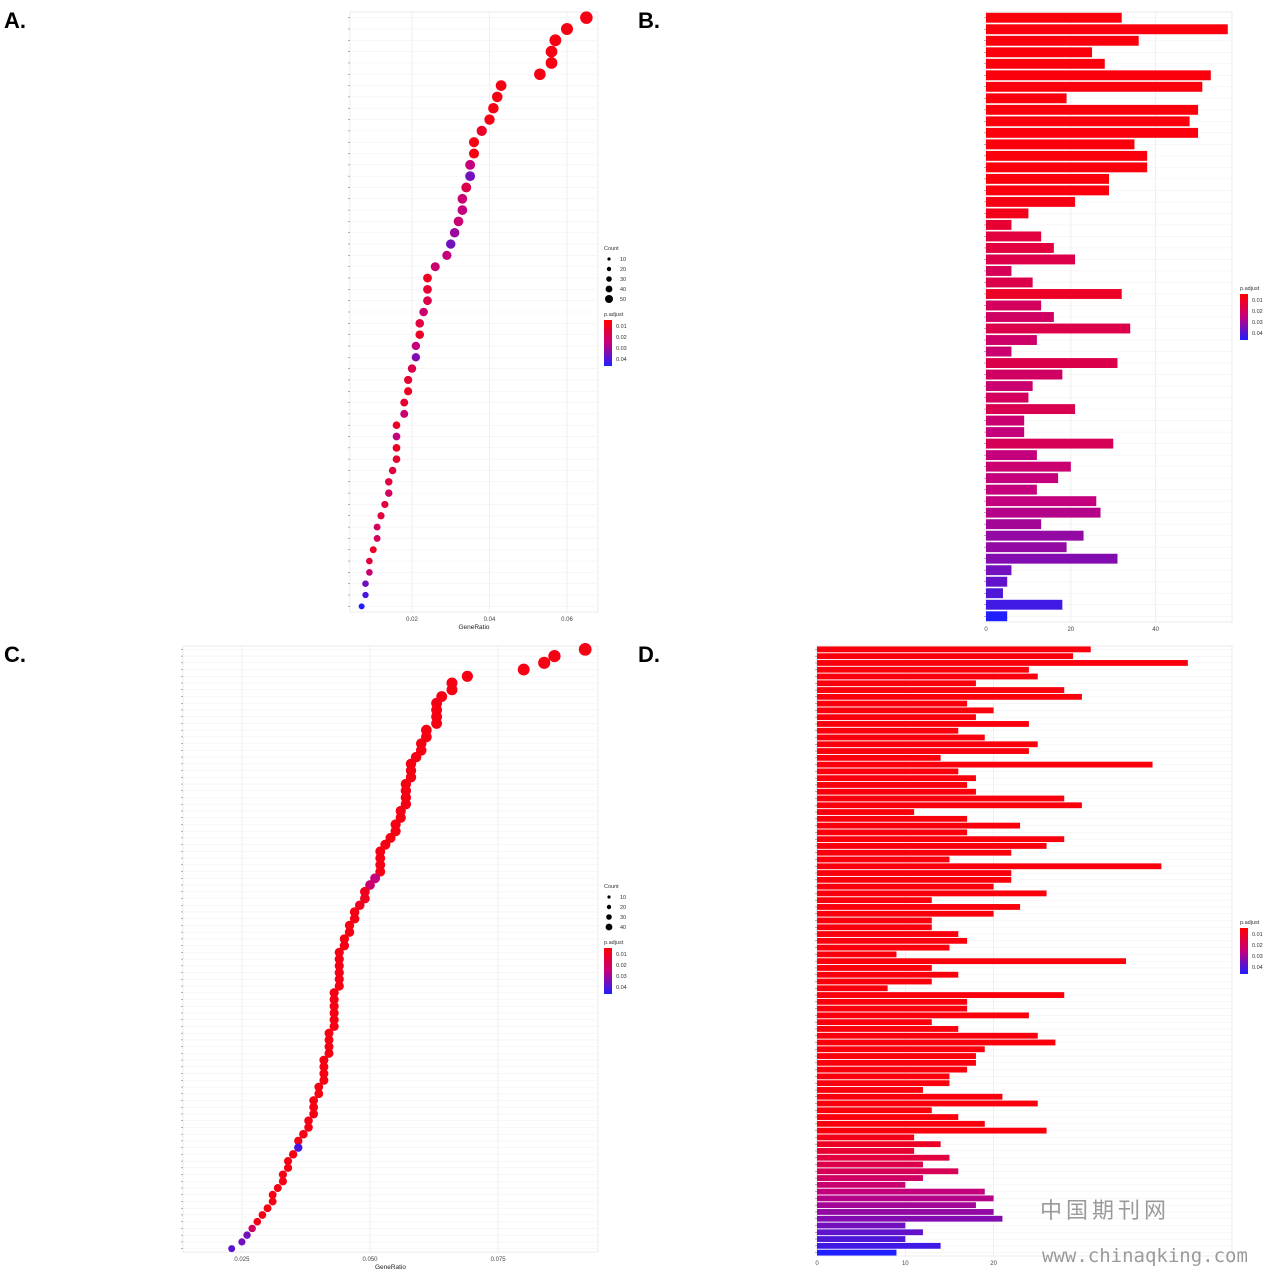 The width and height of the screenshot is (1269, 1269). Describe the element at coordinates (623, 270) in the screenshot. I see `panel-a-count-legend-label: 20` at that location.